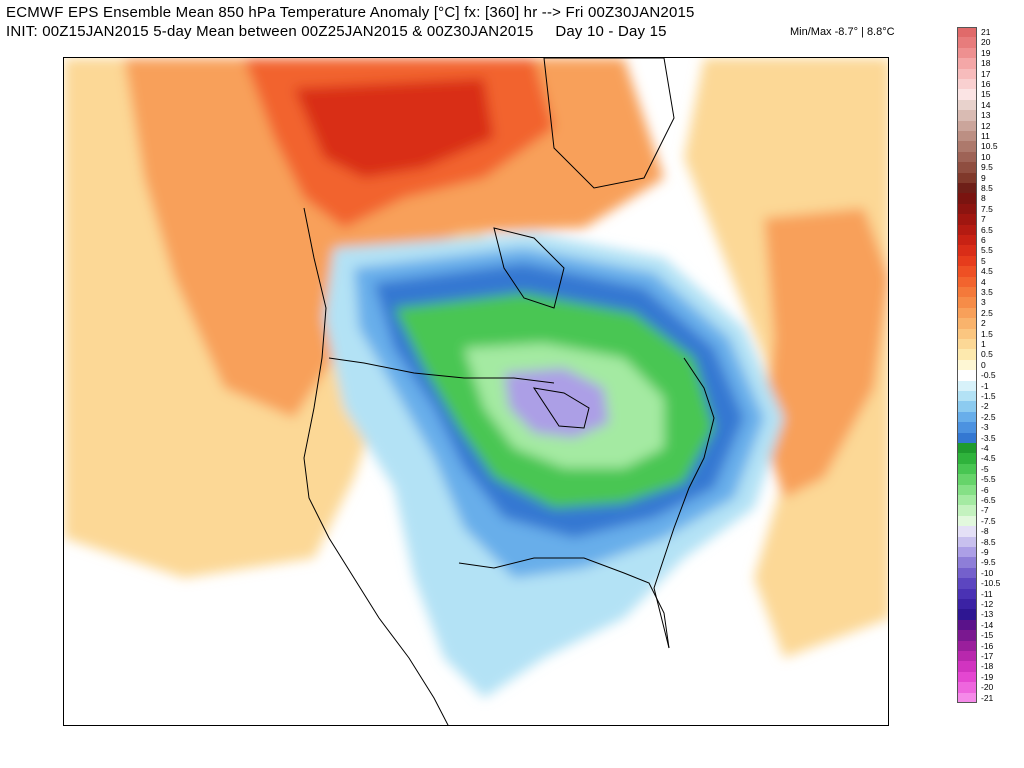 This screenshot has width=1024, height=768. What do you see at coordinates (986, 63) in the screenshot?
I see `color-scale-label: 18` at bounding box center [986, 63].